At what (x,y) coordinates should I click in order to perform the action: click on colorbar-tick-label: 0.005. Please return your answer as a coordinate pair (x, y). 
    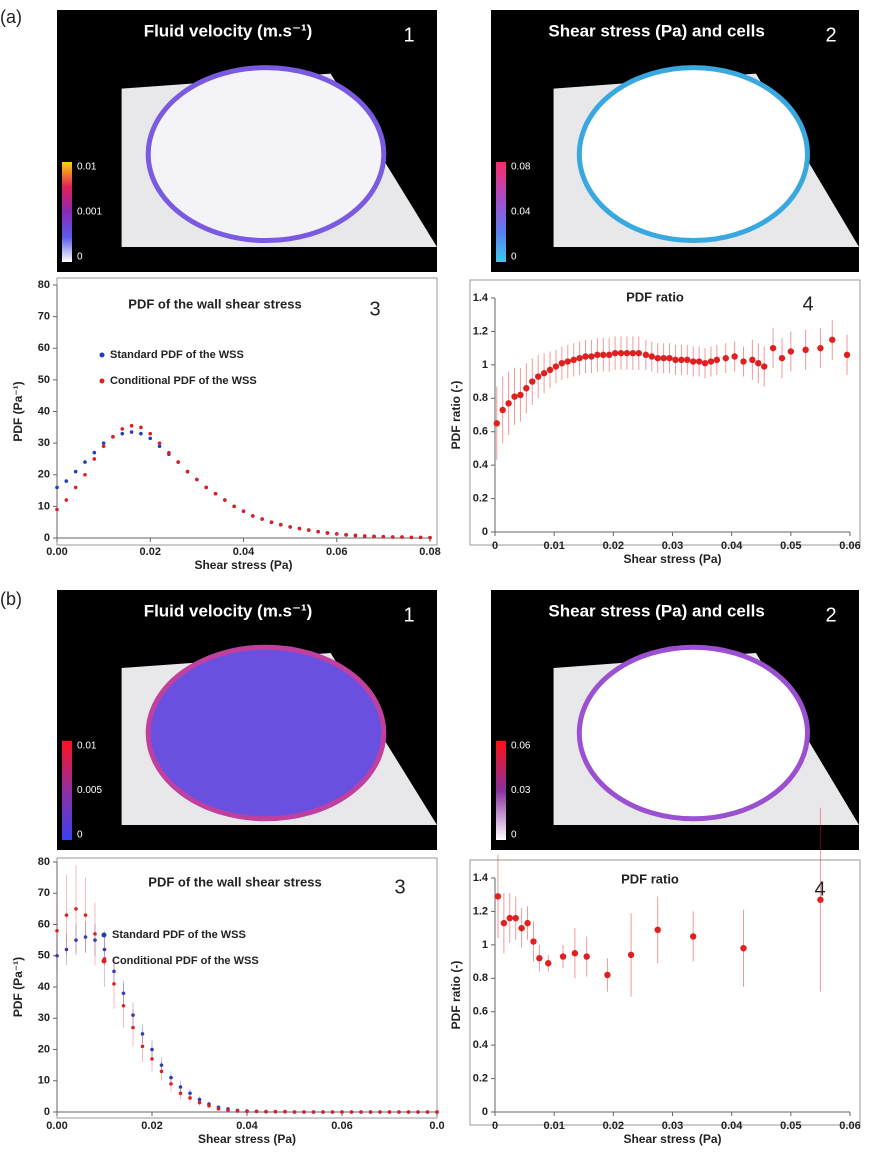
    Looking at the image, I should click on (89, 790).